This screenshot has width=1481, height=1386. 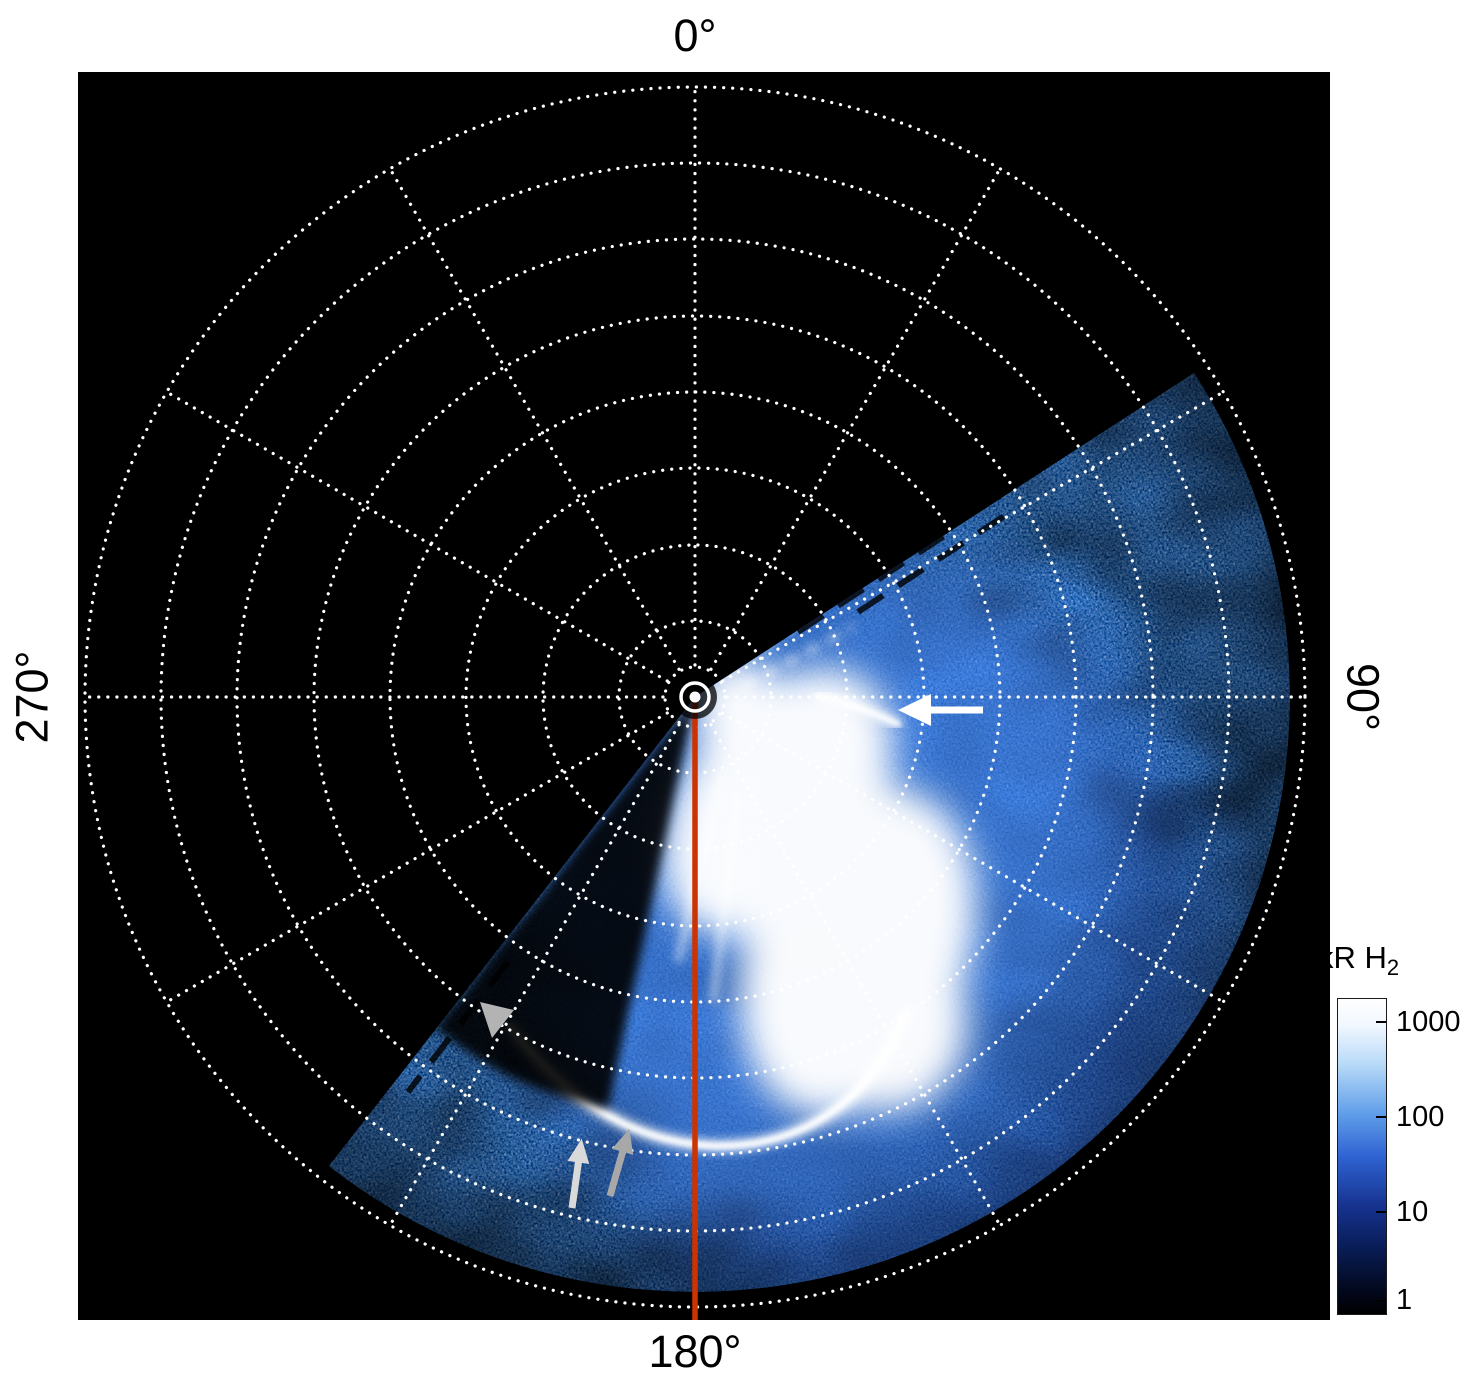 I want to click on gray-arrow-a, so click(x=578, y=1173).